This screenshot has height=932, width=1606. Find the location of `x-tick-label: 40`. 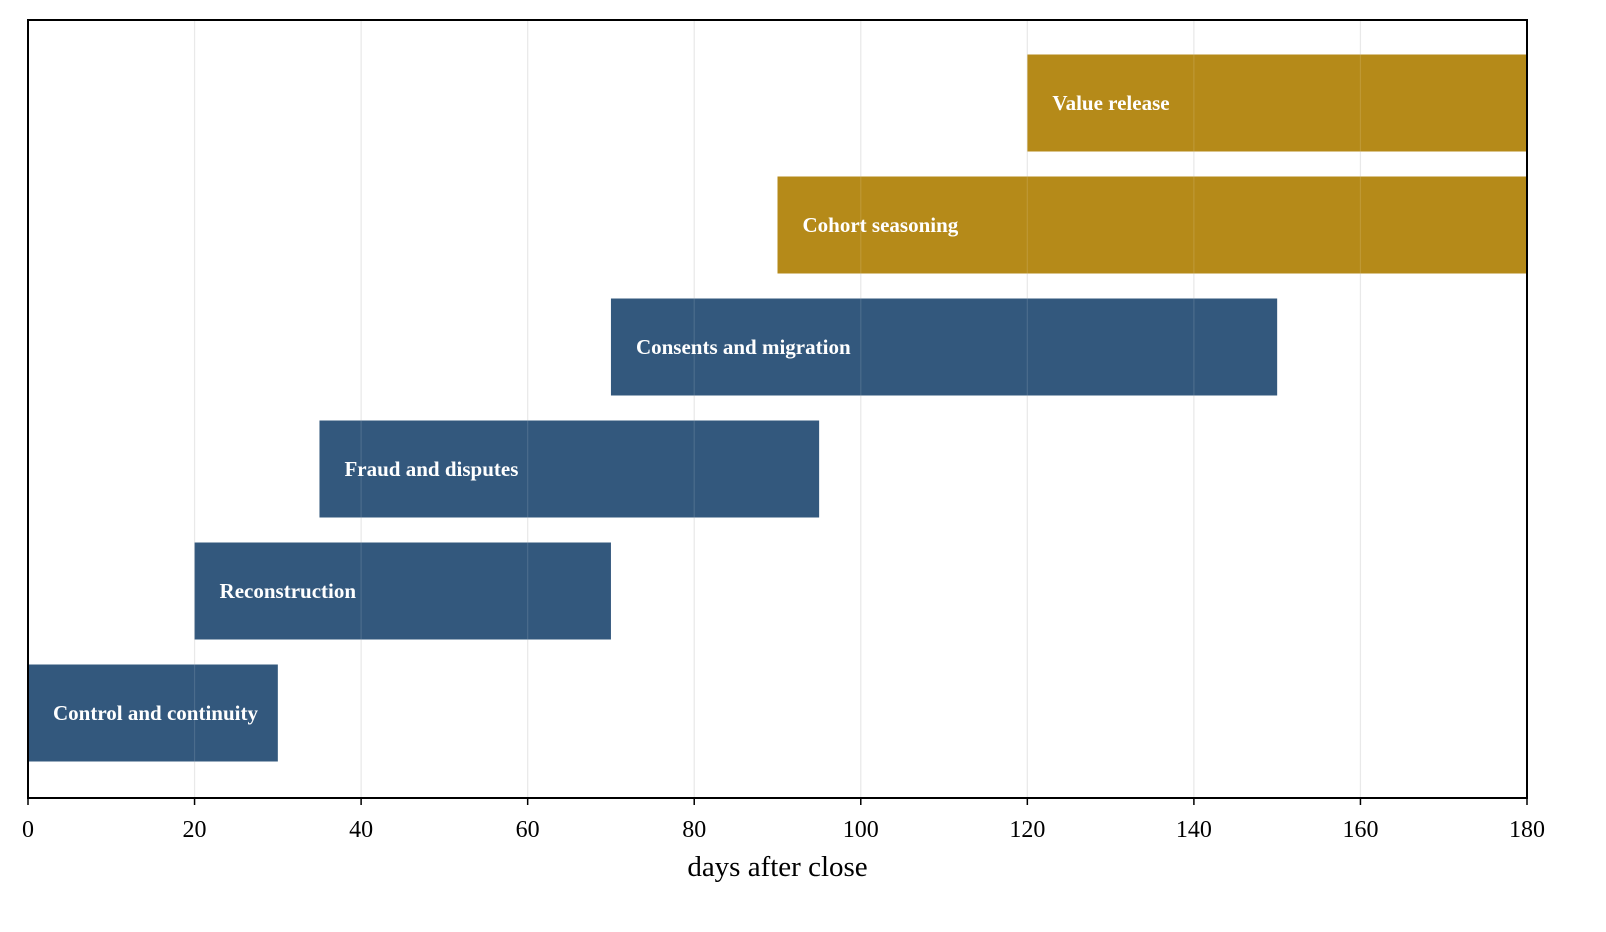

x-tick-label: 40 is located at coordinates (361, 830).